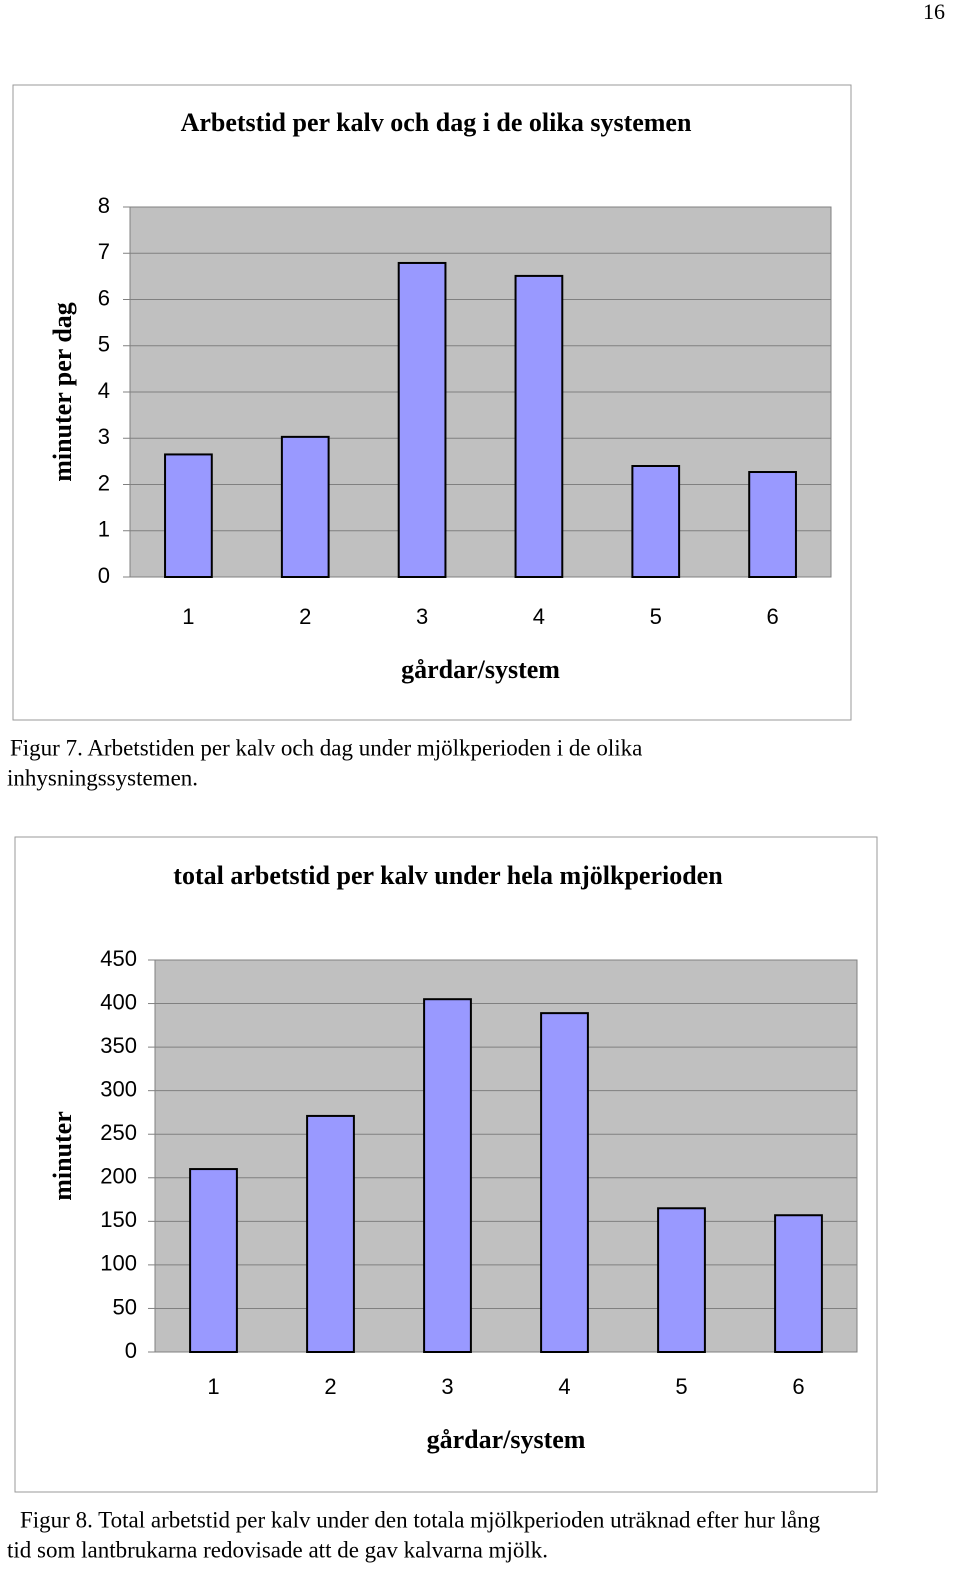  I want to click on y-tick-label: 150, so click(118, 1219).